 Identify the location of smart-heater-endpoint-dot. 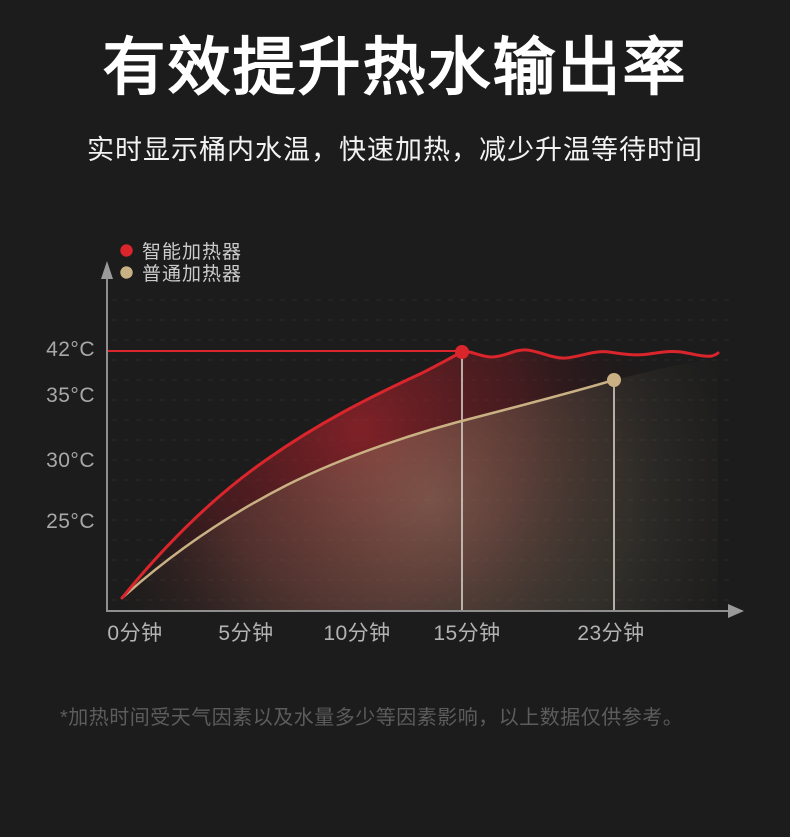
(462, 352).